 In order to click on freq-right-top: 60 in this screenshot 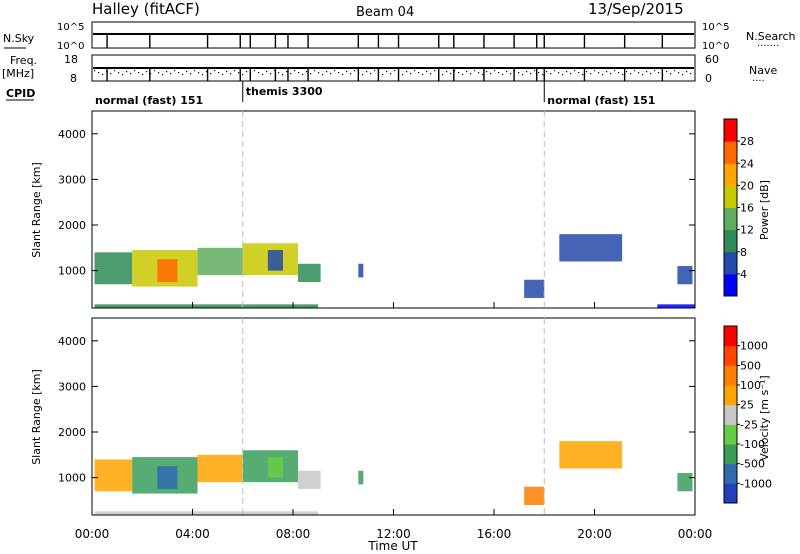, I will do `click(712, 59)`.